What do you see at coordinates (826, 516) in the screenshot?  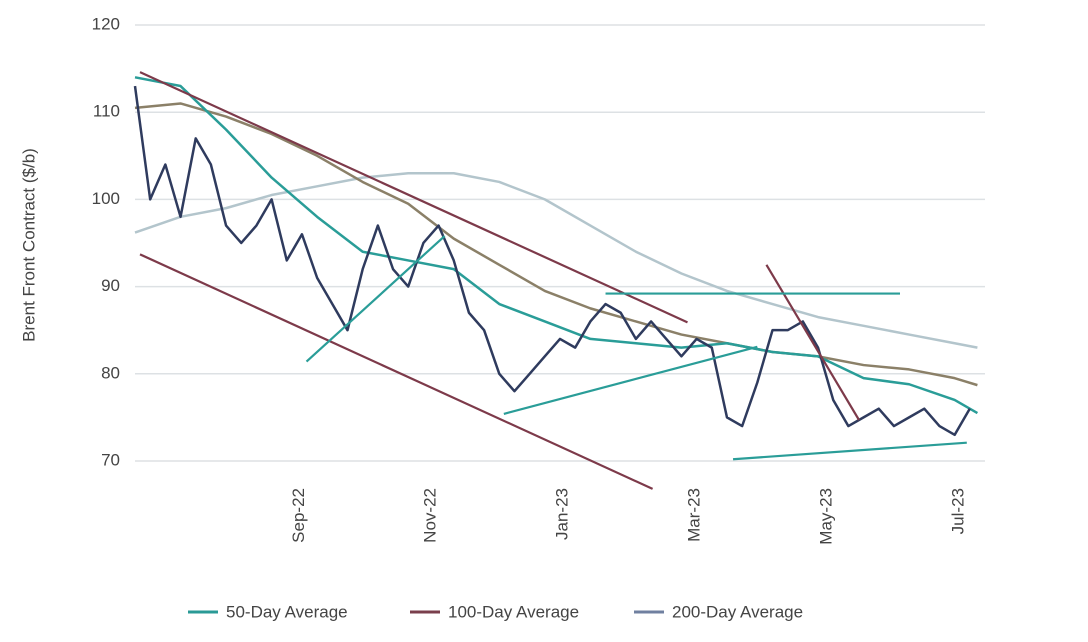 I see `x-tick-label: May-23` at bounding box center [826, 516].